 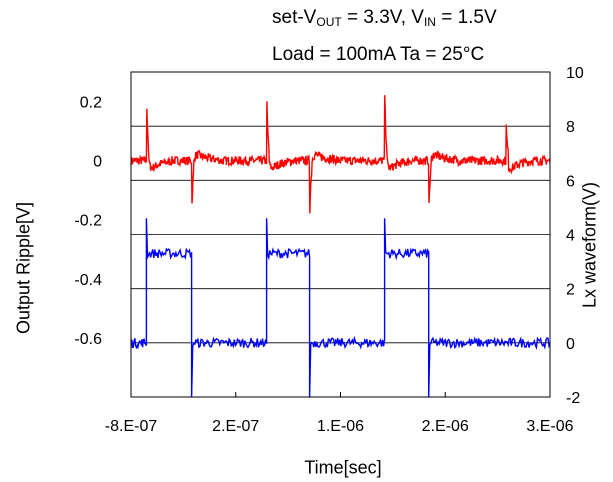 What do you see at coordinates (570, 181) in the screenshot?
I see `y-right-tick-label: 6` at bounding box center [570, 181].